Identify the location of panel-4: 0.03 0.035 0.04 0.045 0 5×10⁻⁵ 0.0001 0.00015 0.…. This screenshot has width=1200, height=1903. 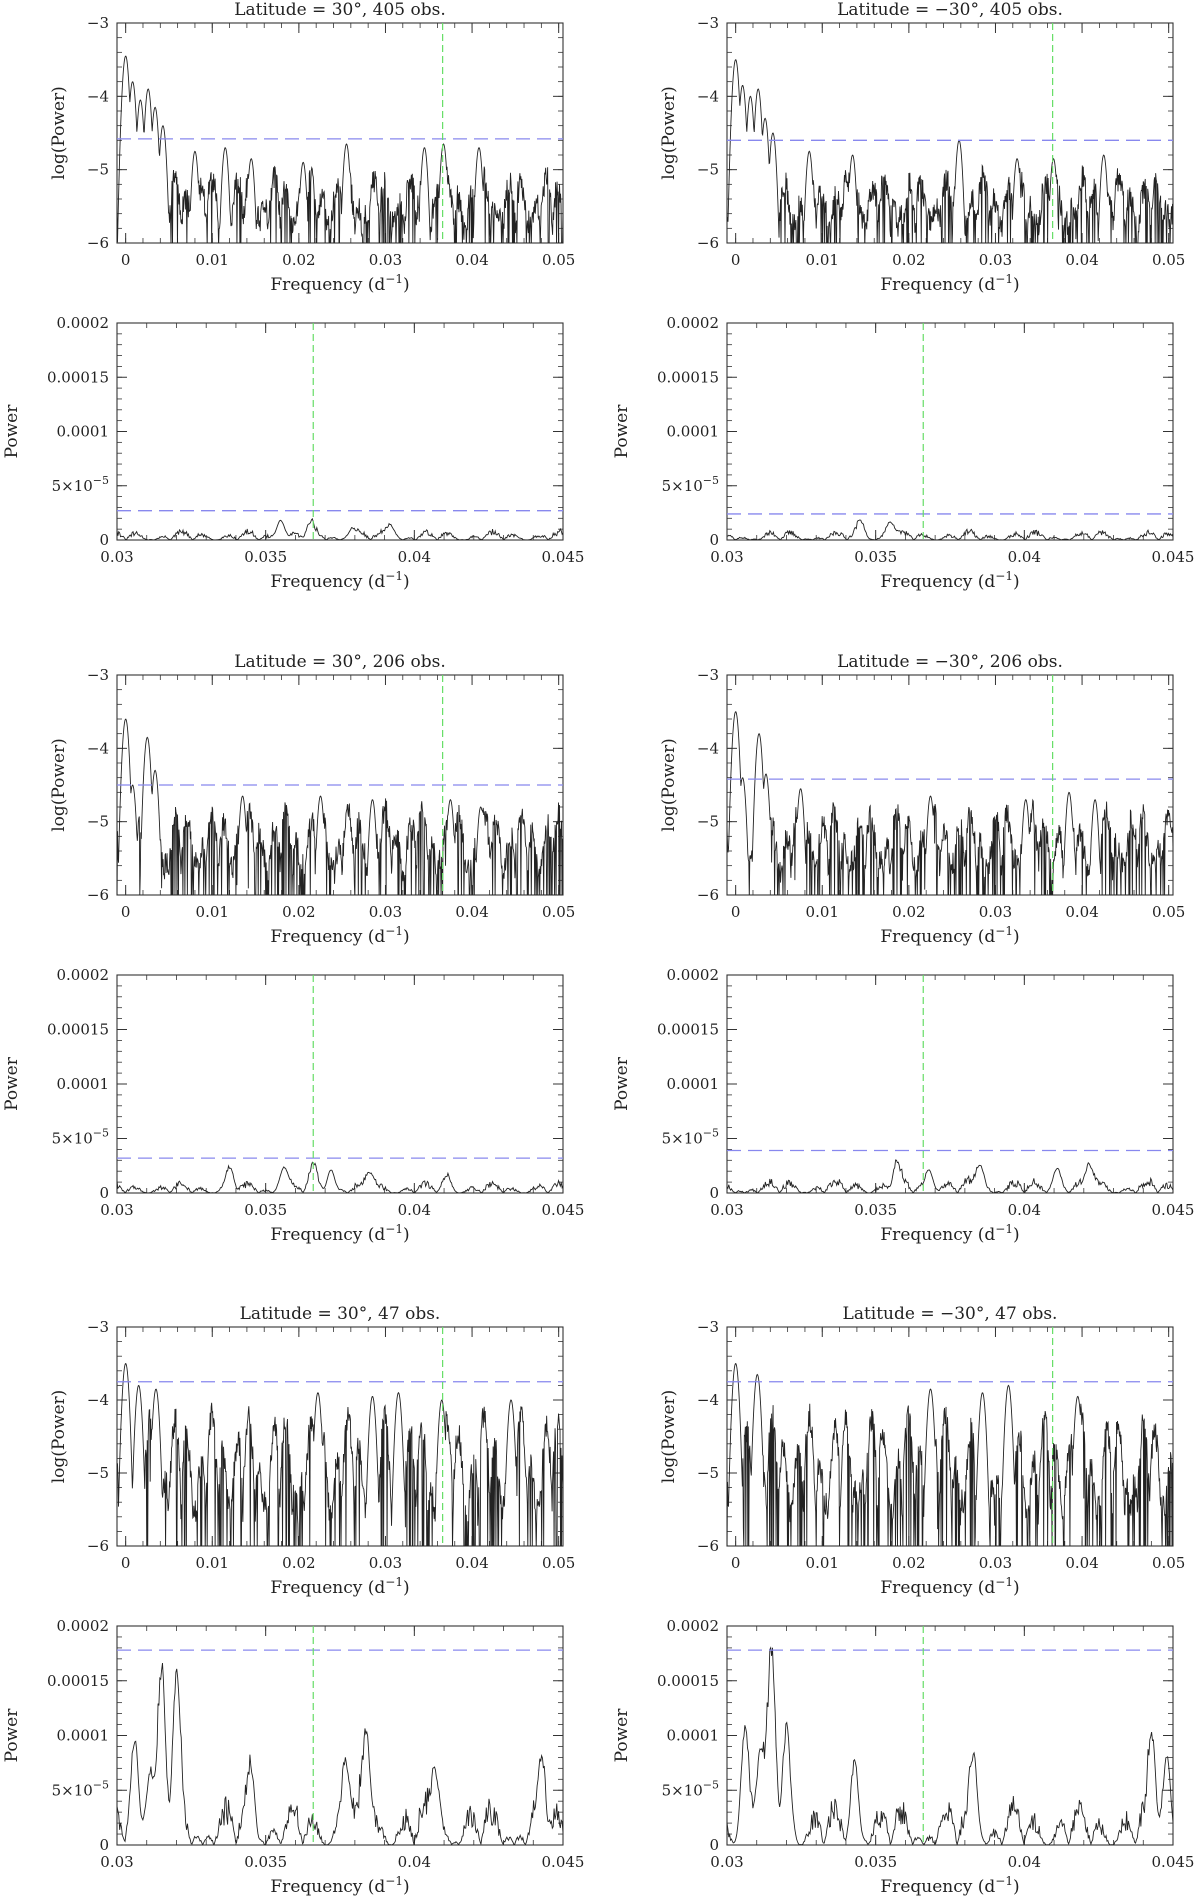
(903, 453).